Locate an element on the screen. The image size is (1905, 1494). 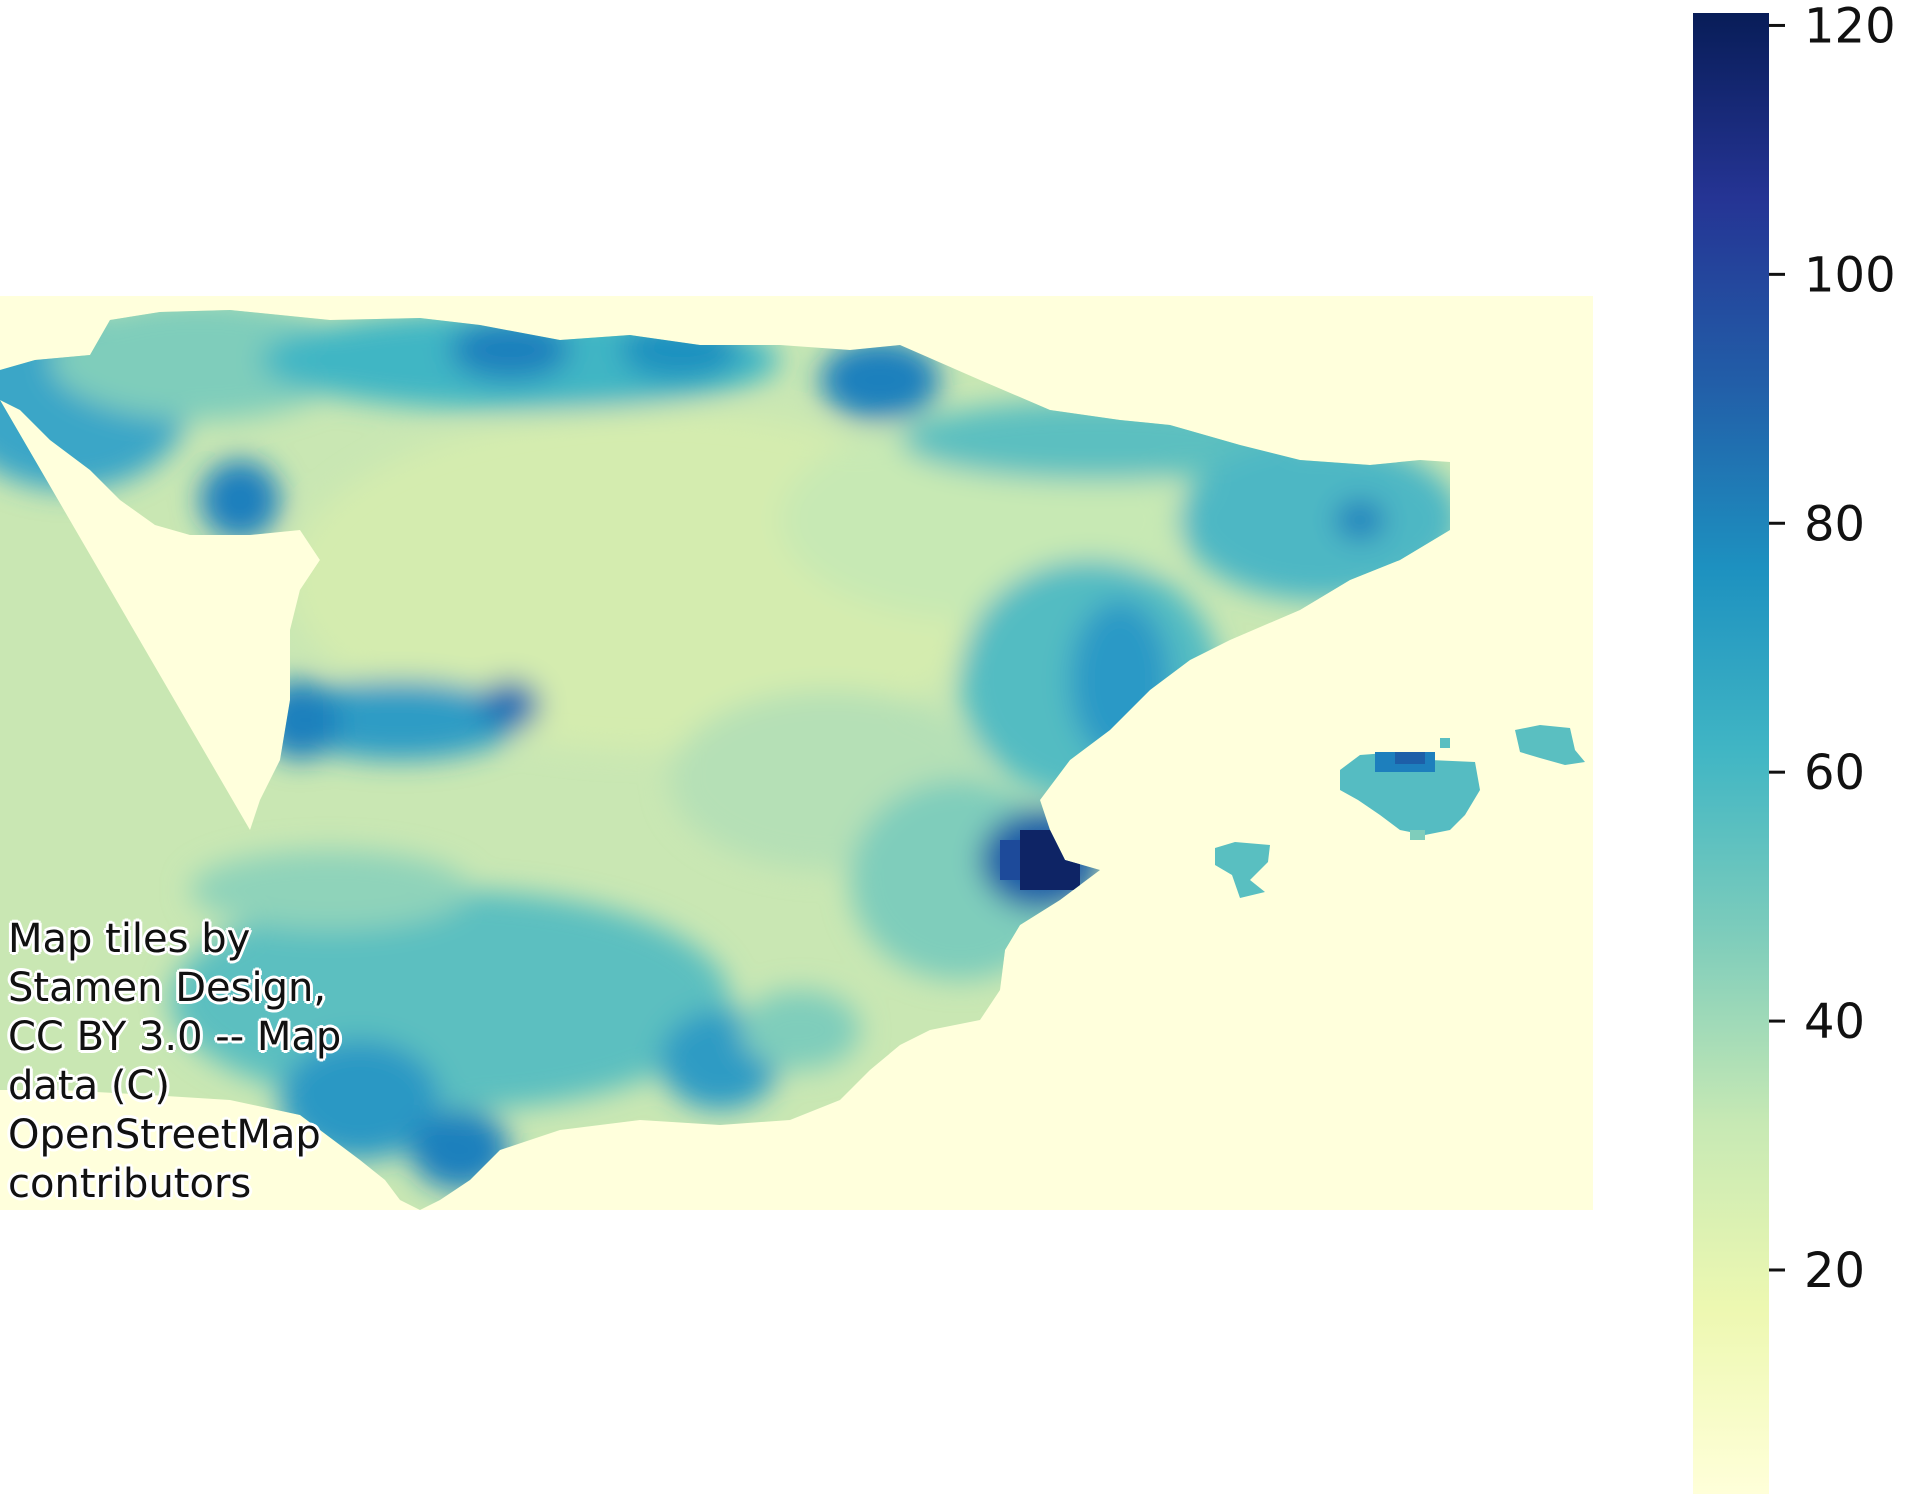
heat-galicia-inland is located at coordinates (200, 365).